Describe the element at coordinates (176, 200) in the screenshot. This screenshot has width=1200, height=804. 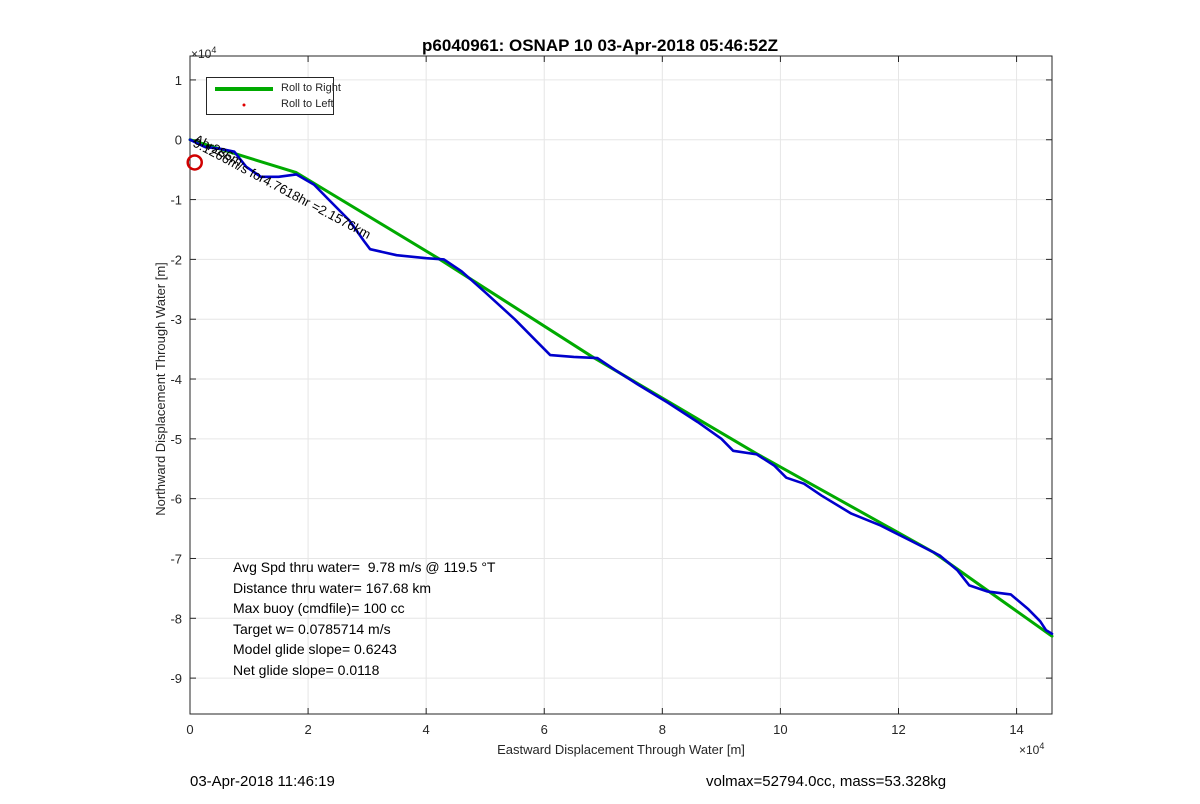
I see `y-tick-label: -1` at that location.